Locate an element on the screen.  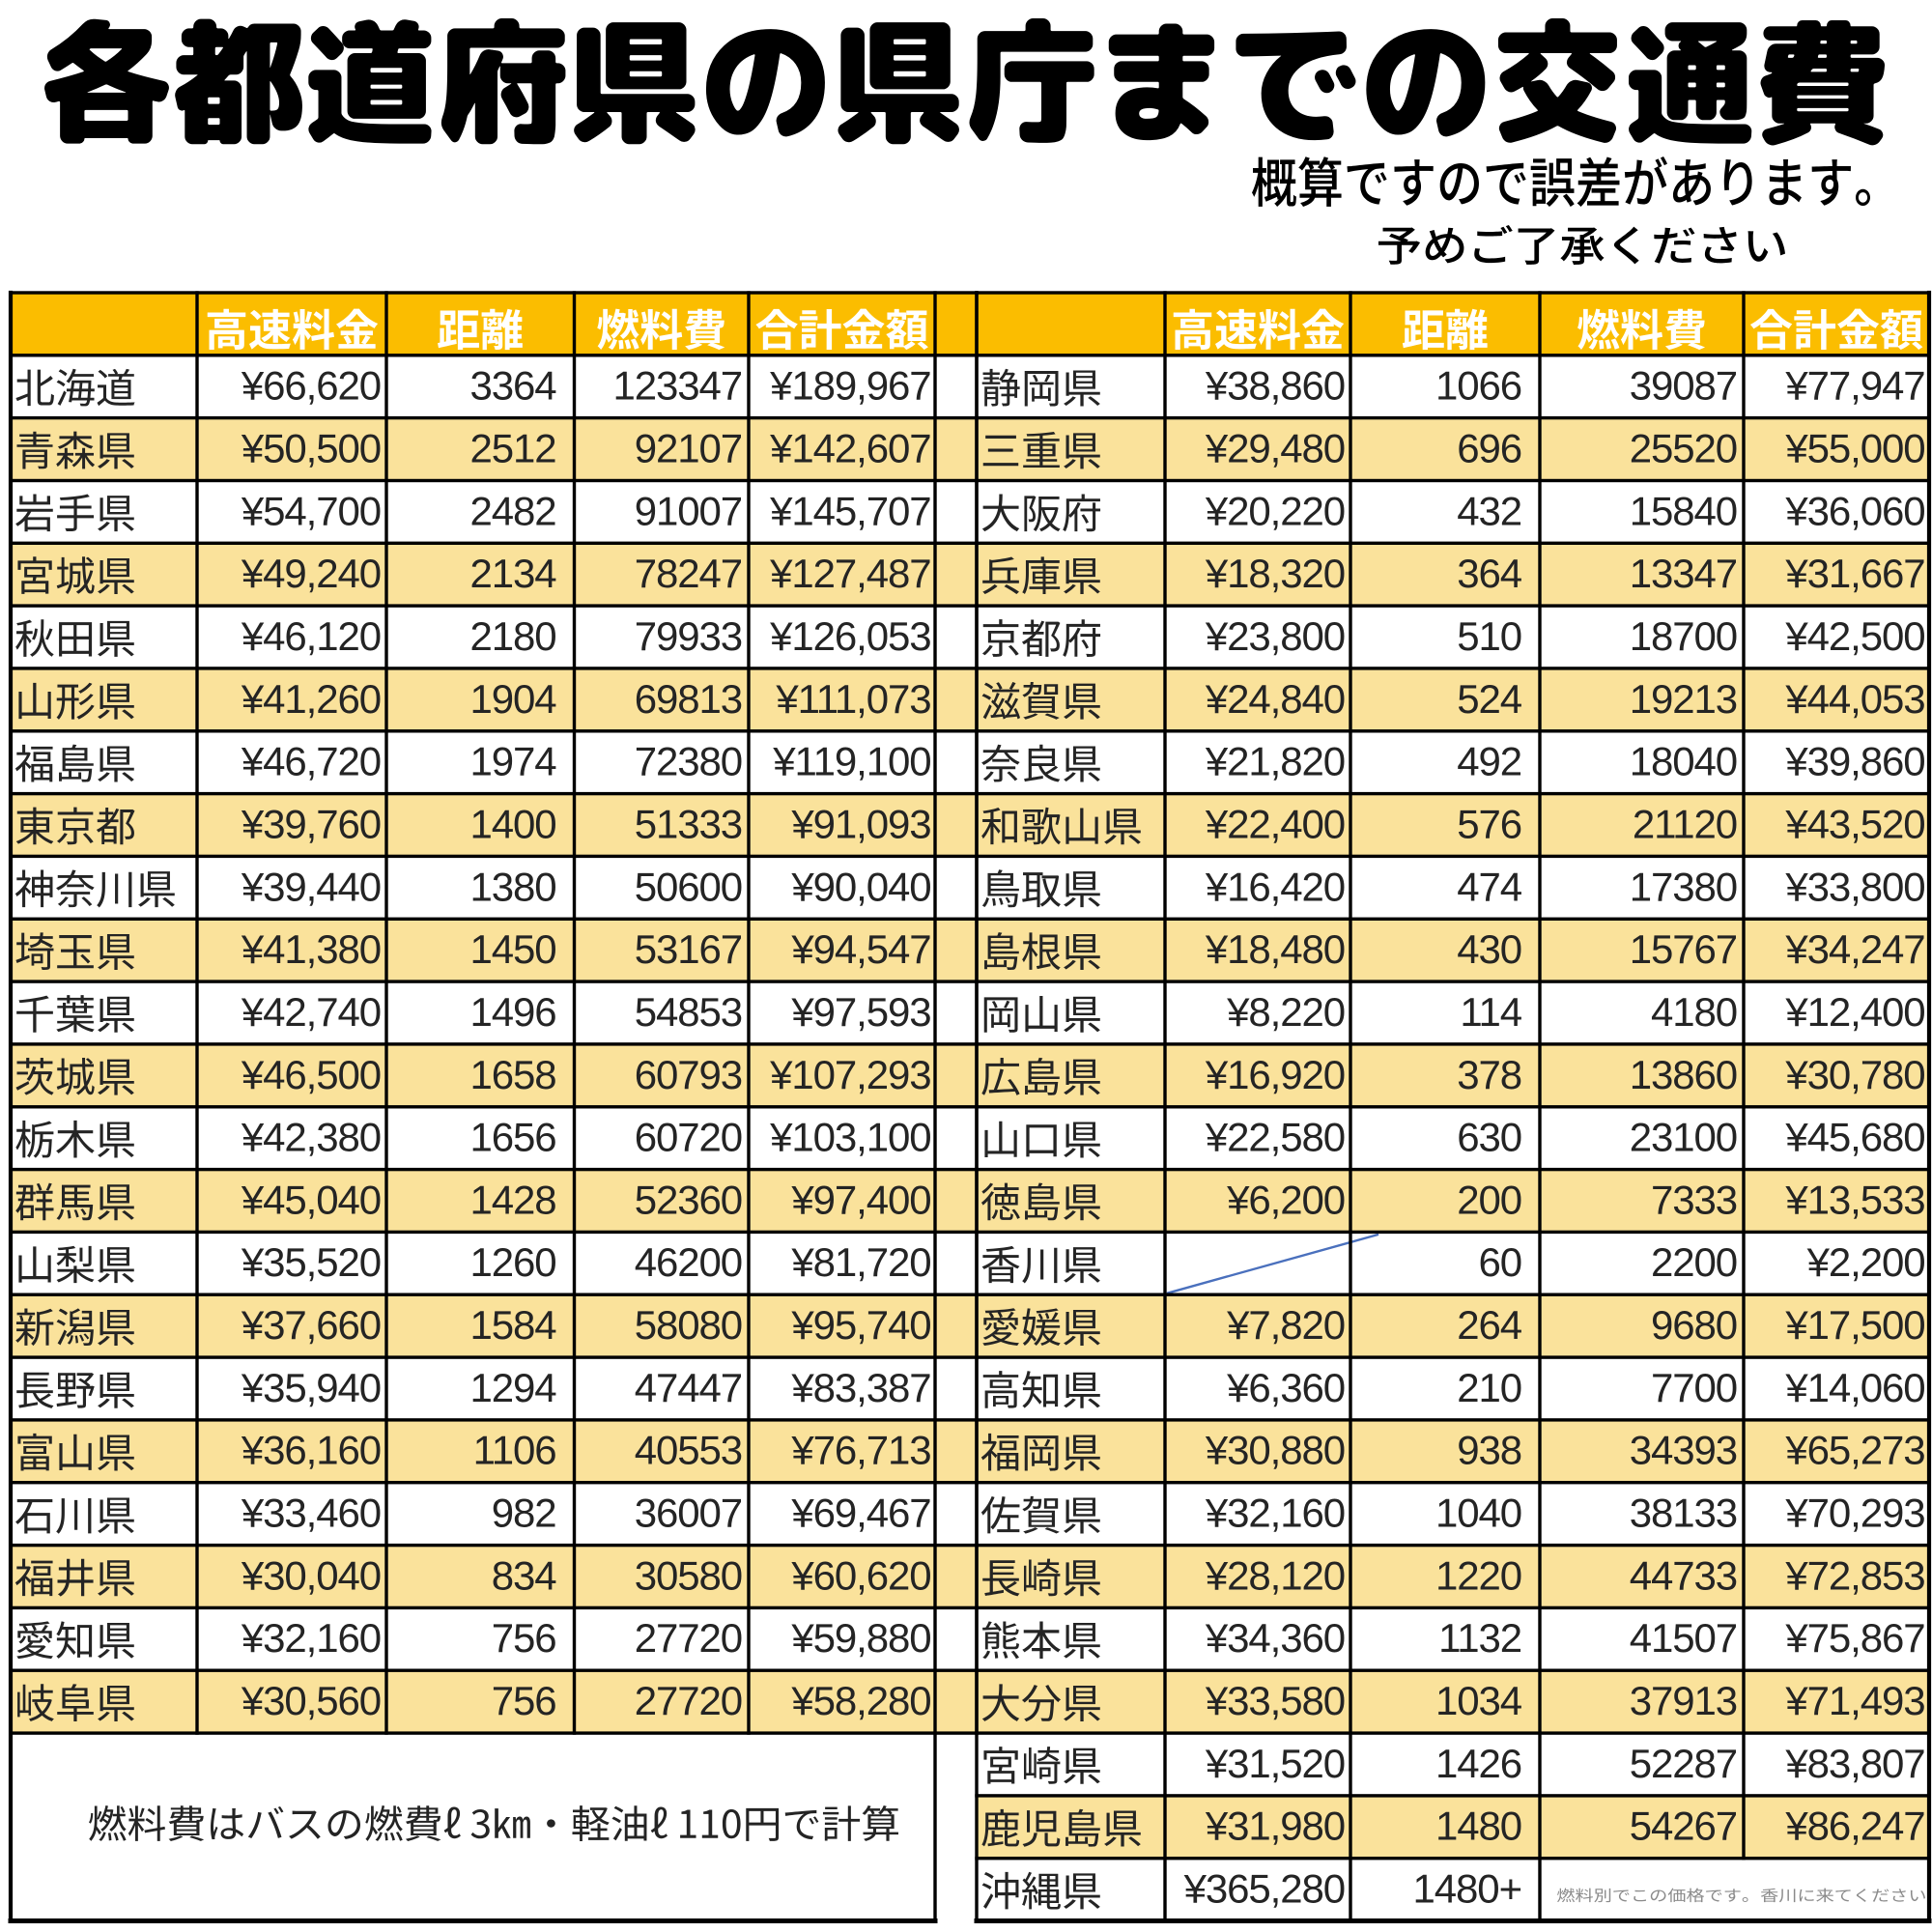
svg-text: ¥18,480 is located at coordinates (1275, 949).